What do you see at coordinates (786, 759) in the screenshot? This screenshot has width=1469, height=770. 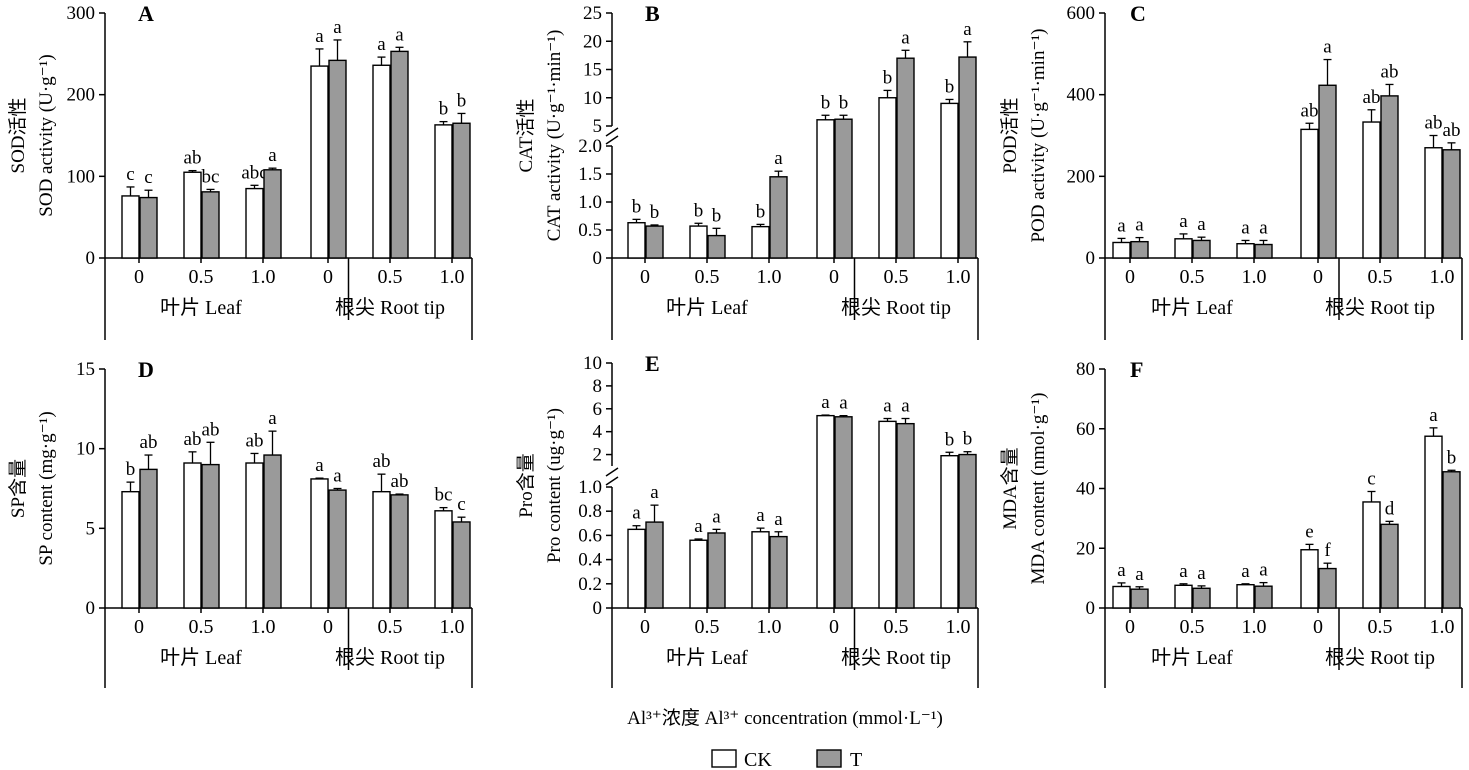 I see `legend: CK T` at bounding box center [786, 759].